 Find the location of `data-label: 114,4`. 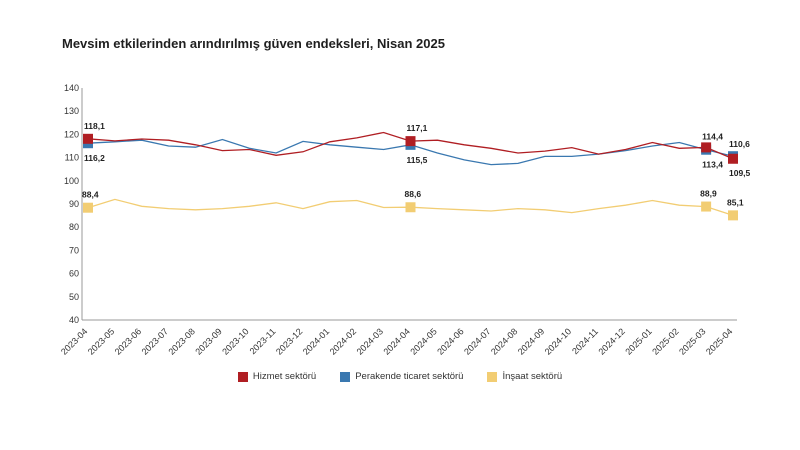

data-label: 114,4 is located at coordinates (712, 136).